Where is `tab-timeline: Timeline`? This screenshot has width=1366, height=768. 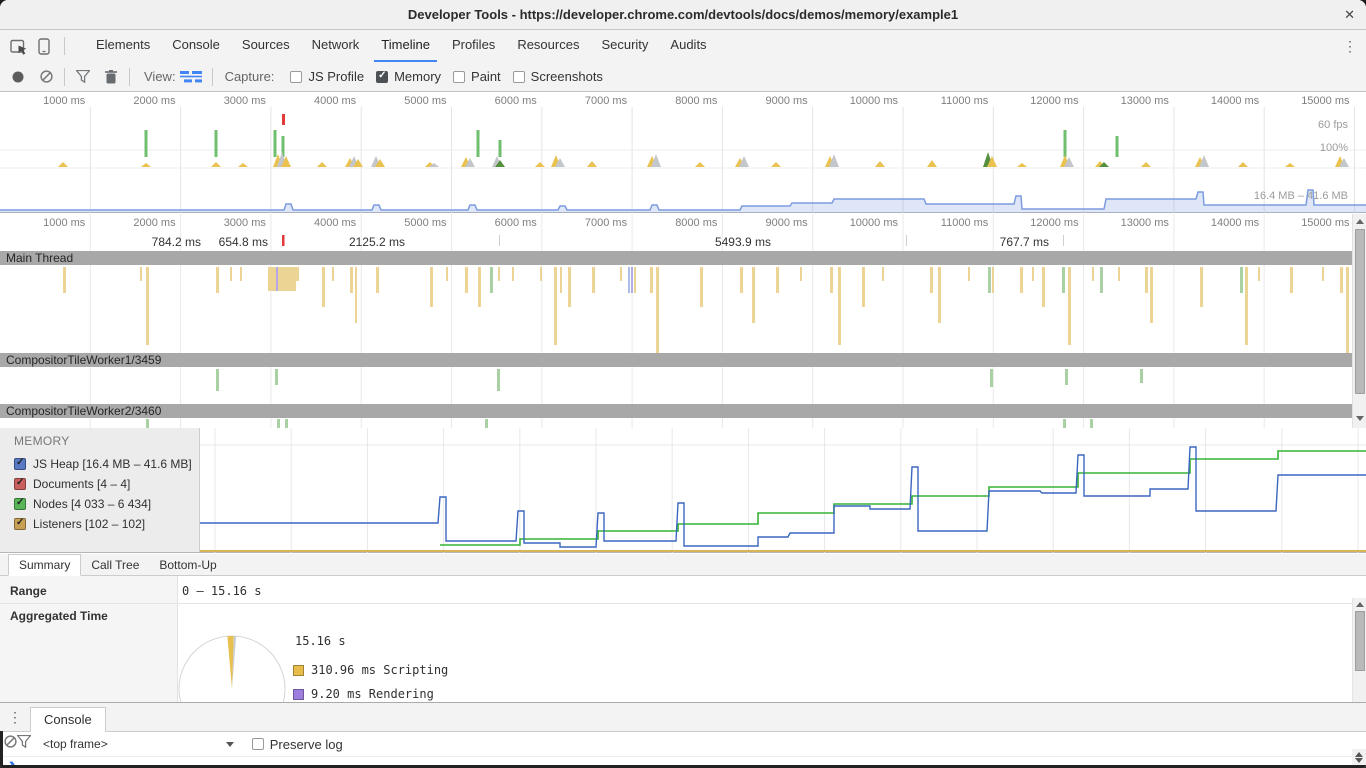 tab-timeline: Timeline is located at coordinates (405, 46).